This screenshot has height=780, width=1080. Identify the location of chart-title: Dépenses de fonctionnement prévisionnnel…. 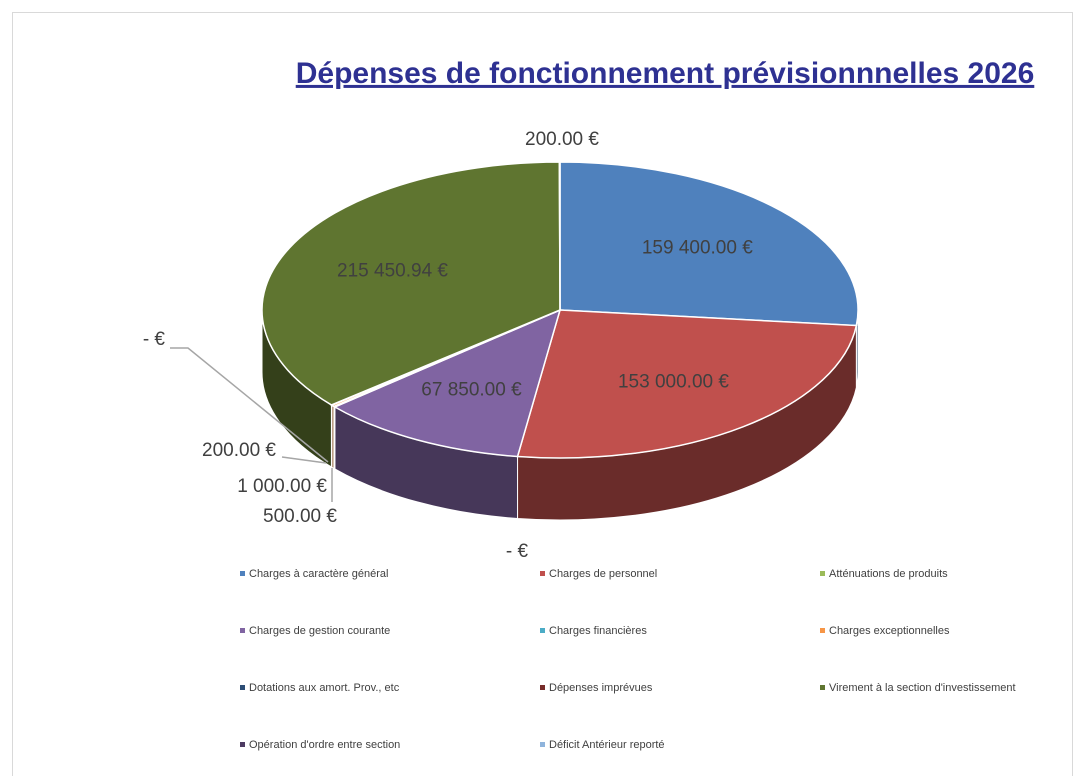
(665, 73).